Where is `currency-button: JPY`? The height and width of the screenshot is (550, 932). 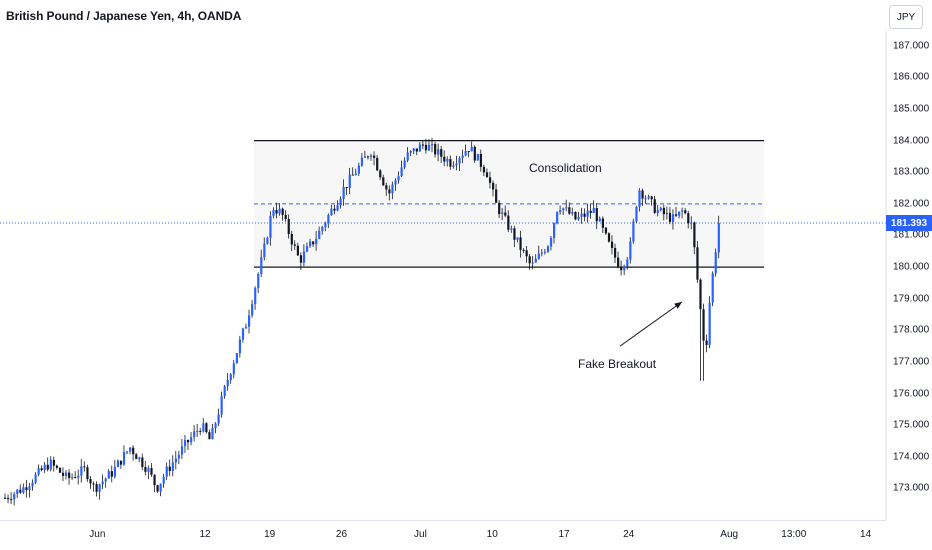 currency-button: JPY is located at coordinates (906, 17).